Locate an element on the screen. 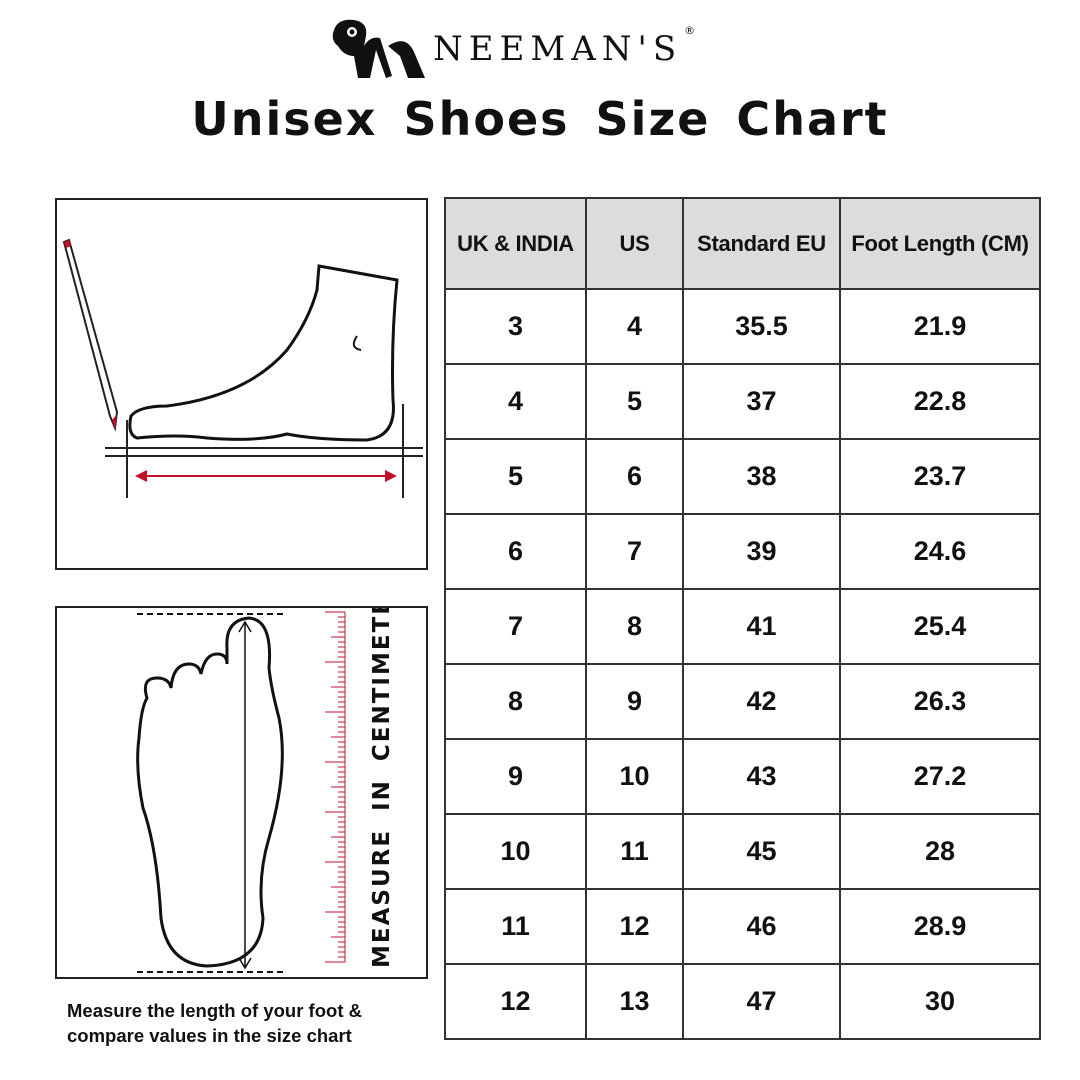 The height and width of the screenshot is (1080, 1080). ruler-icon is located at coordinates (335, 787).